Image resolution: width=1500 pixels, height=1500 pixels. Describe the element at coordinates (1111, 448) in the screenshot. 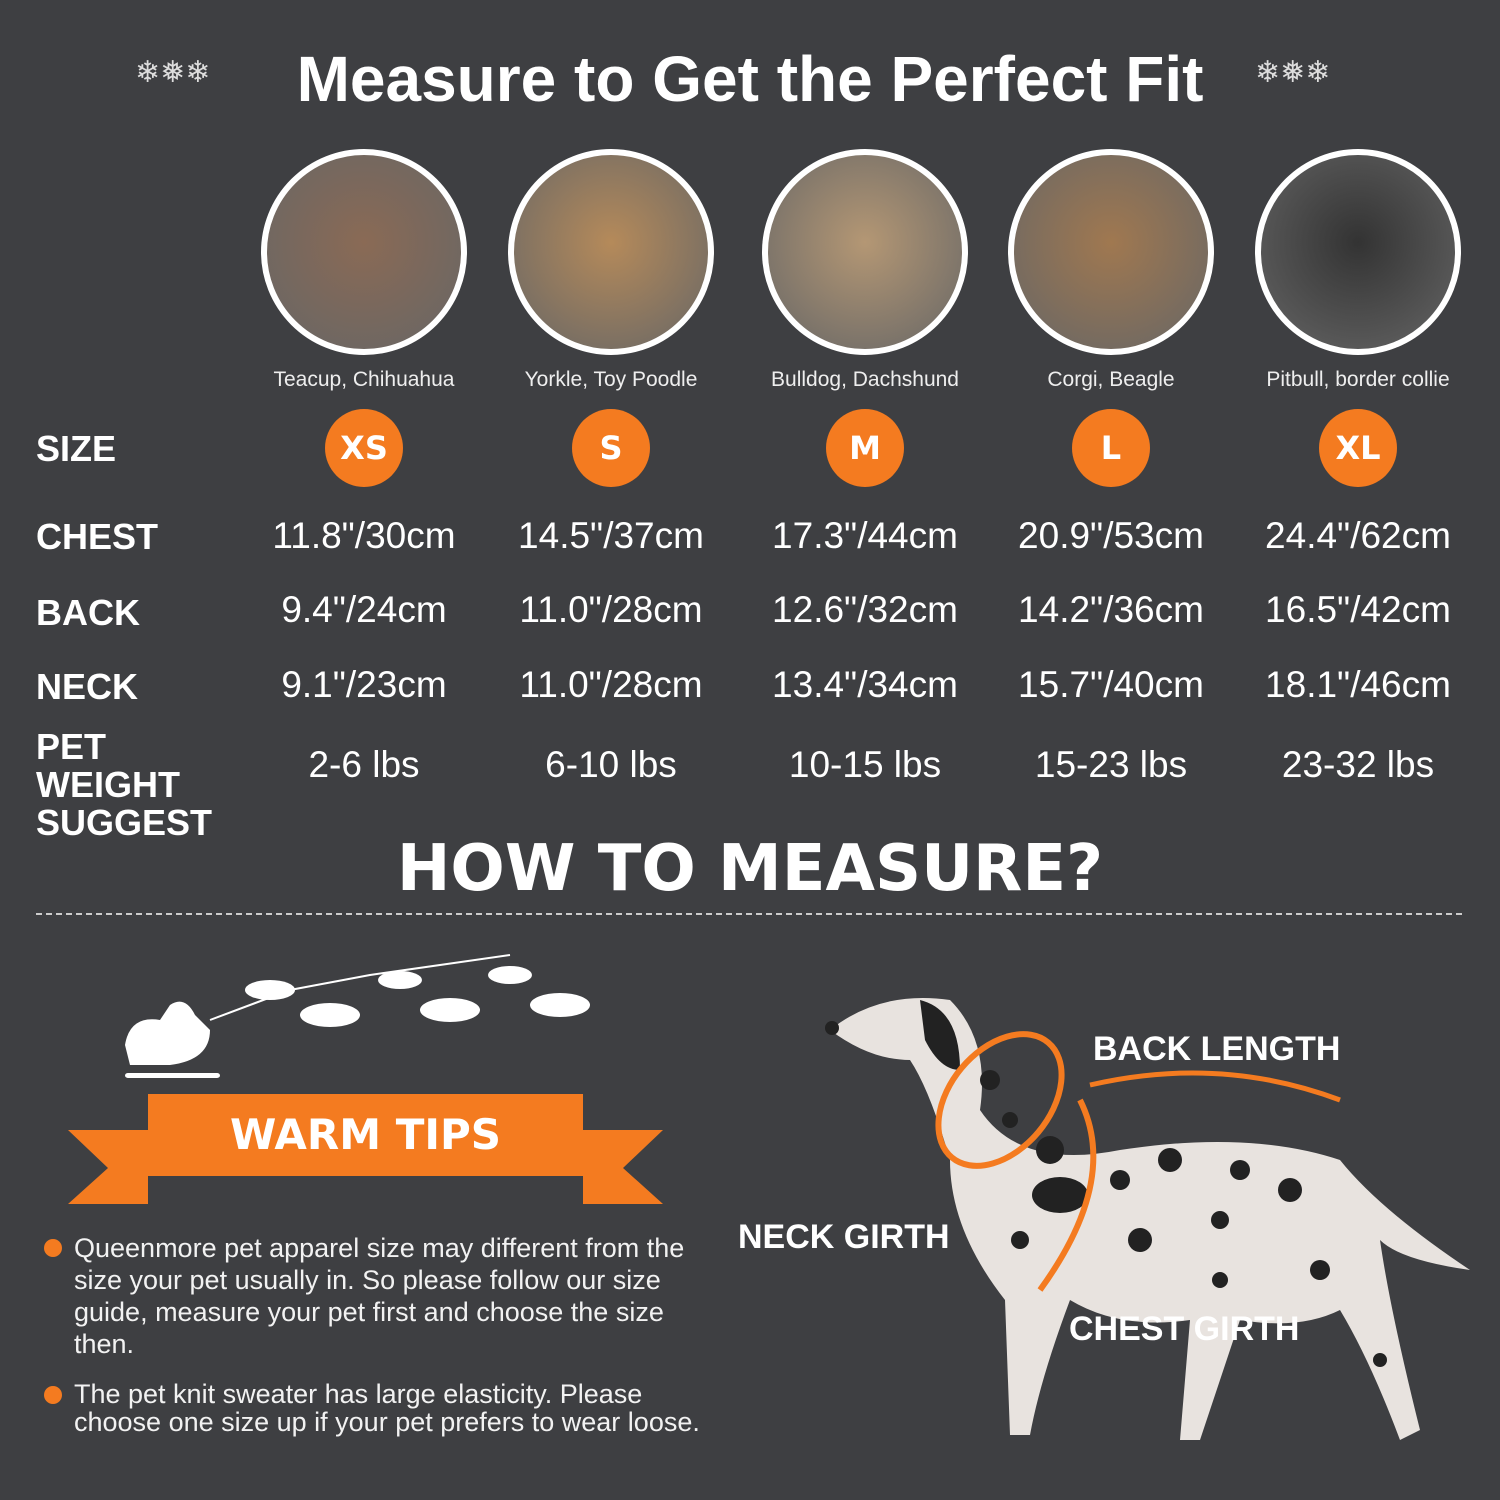

I see `size-badge: L` at that location.